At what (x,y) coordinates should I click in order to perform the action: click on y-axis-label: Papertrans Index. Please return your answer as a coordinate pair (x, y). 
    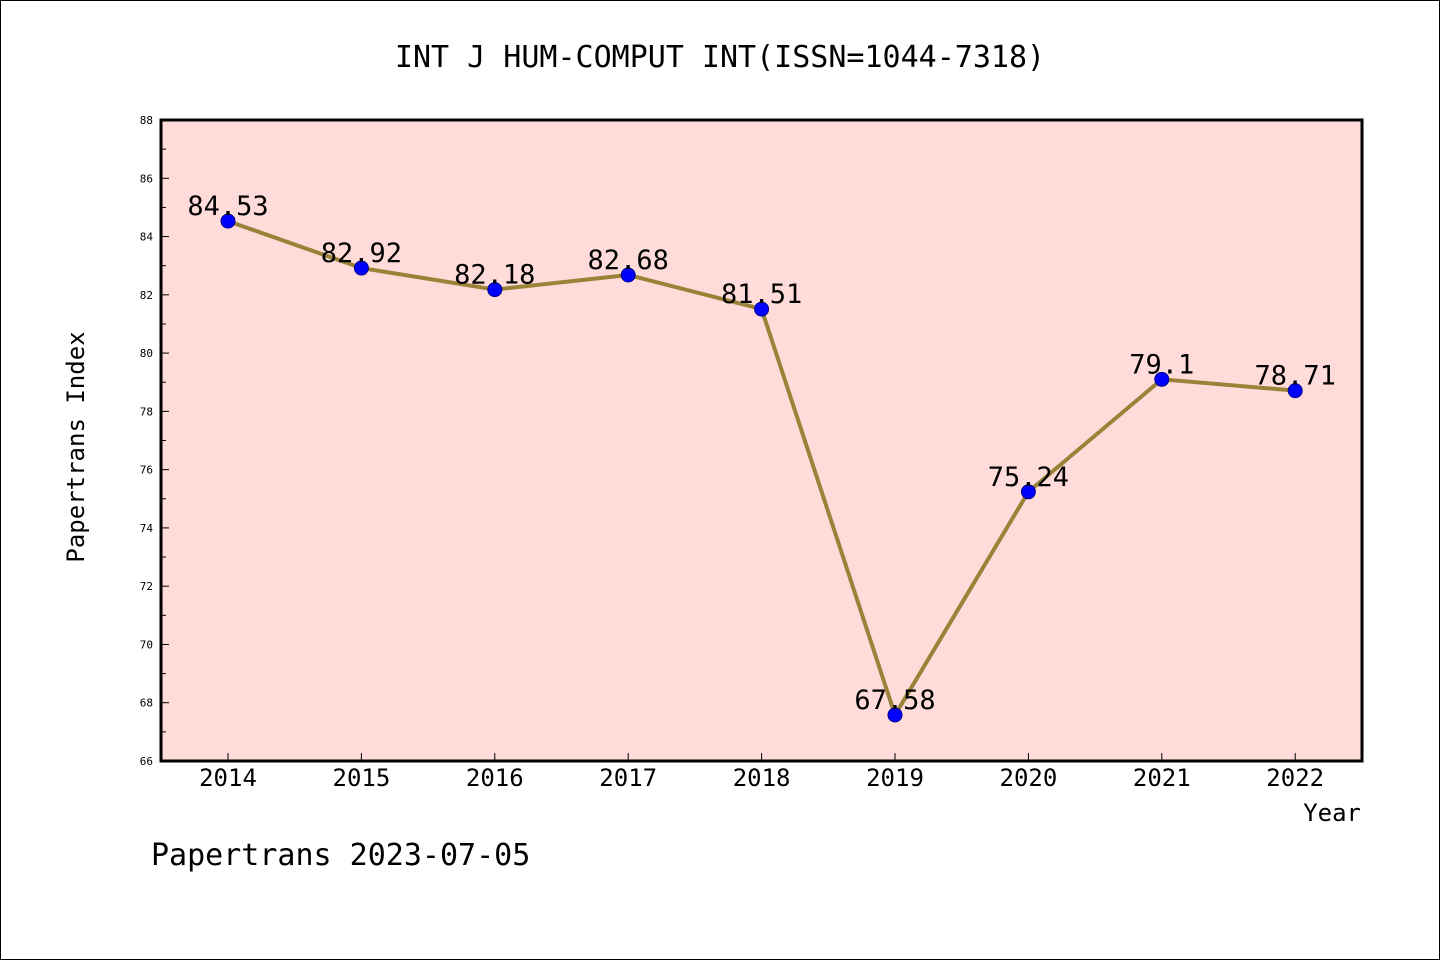
    Looking at the image, I should click on (76, 446).